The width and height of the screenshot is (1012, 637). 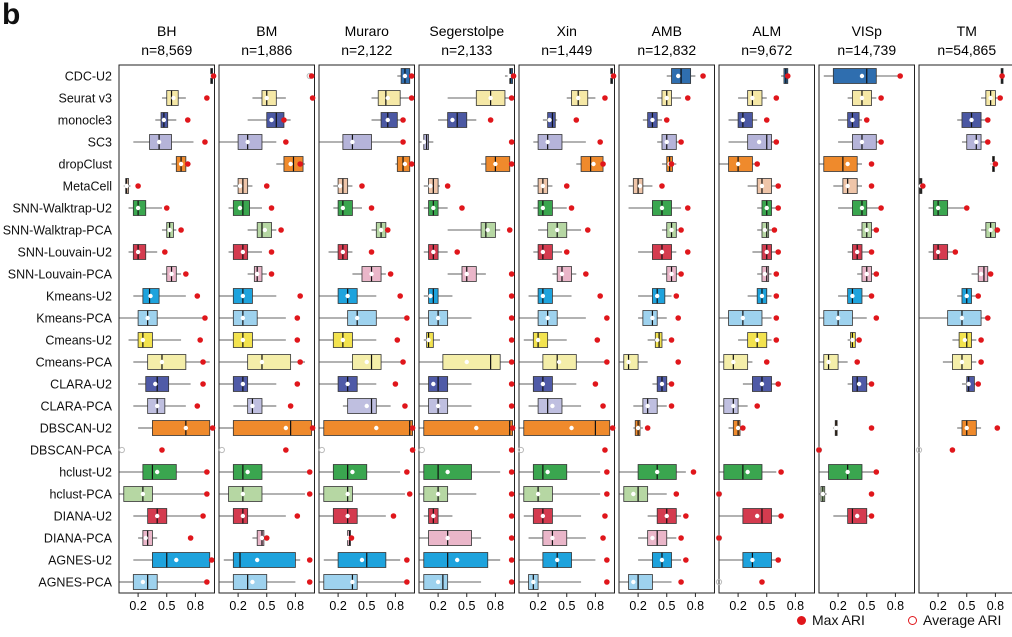 What do you see at coordinates (867, 31) in the screenshot?
I see `dataset-name: VISp` at bounding box center [867, 31].